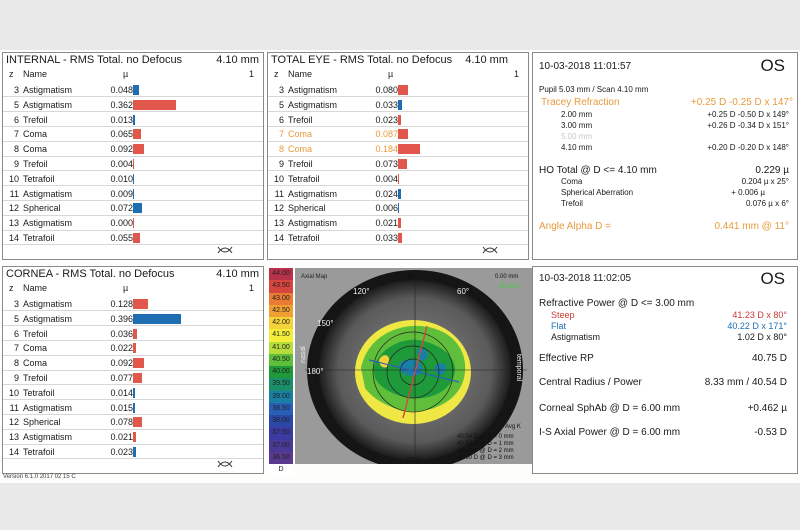  What do you see at coordinates (13, 437) in the screenshot?
I see `zernike-index: 13` at bounding box center [13, 437].